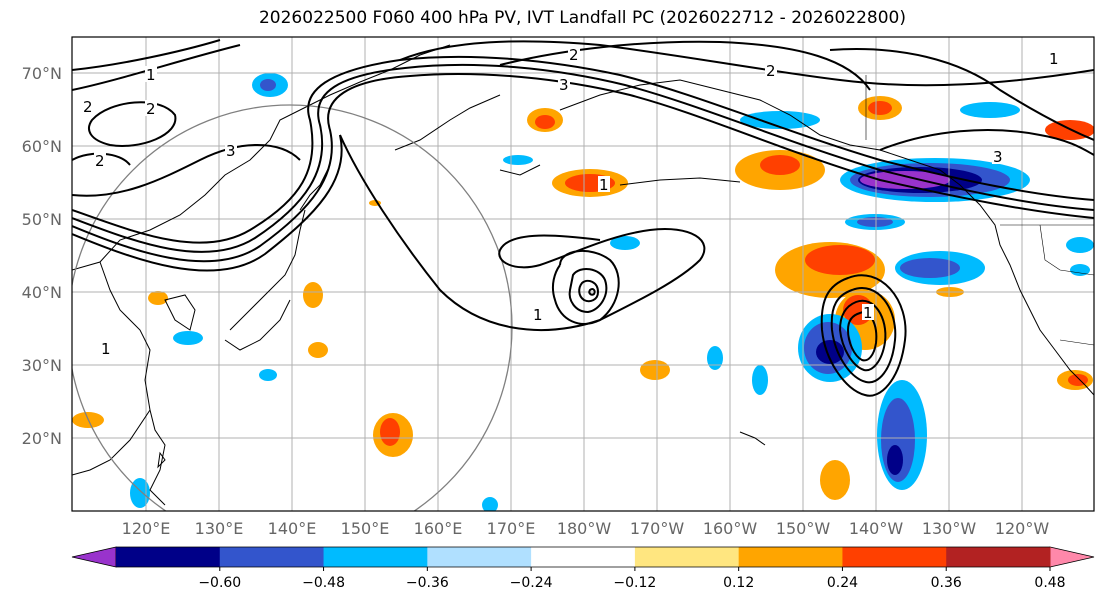  What do you see at coordinates (42, 256) in the screenshot?
I see `latitude-labels: 70°N 60°N 50°N 40°N 30°N 20°N` at bounding box center [42, 256].